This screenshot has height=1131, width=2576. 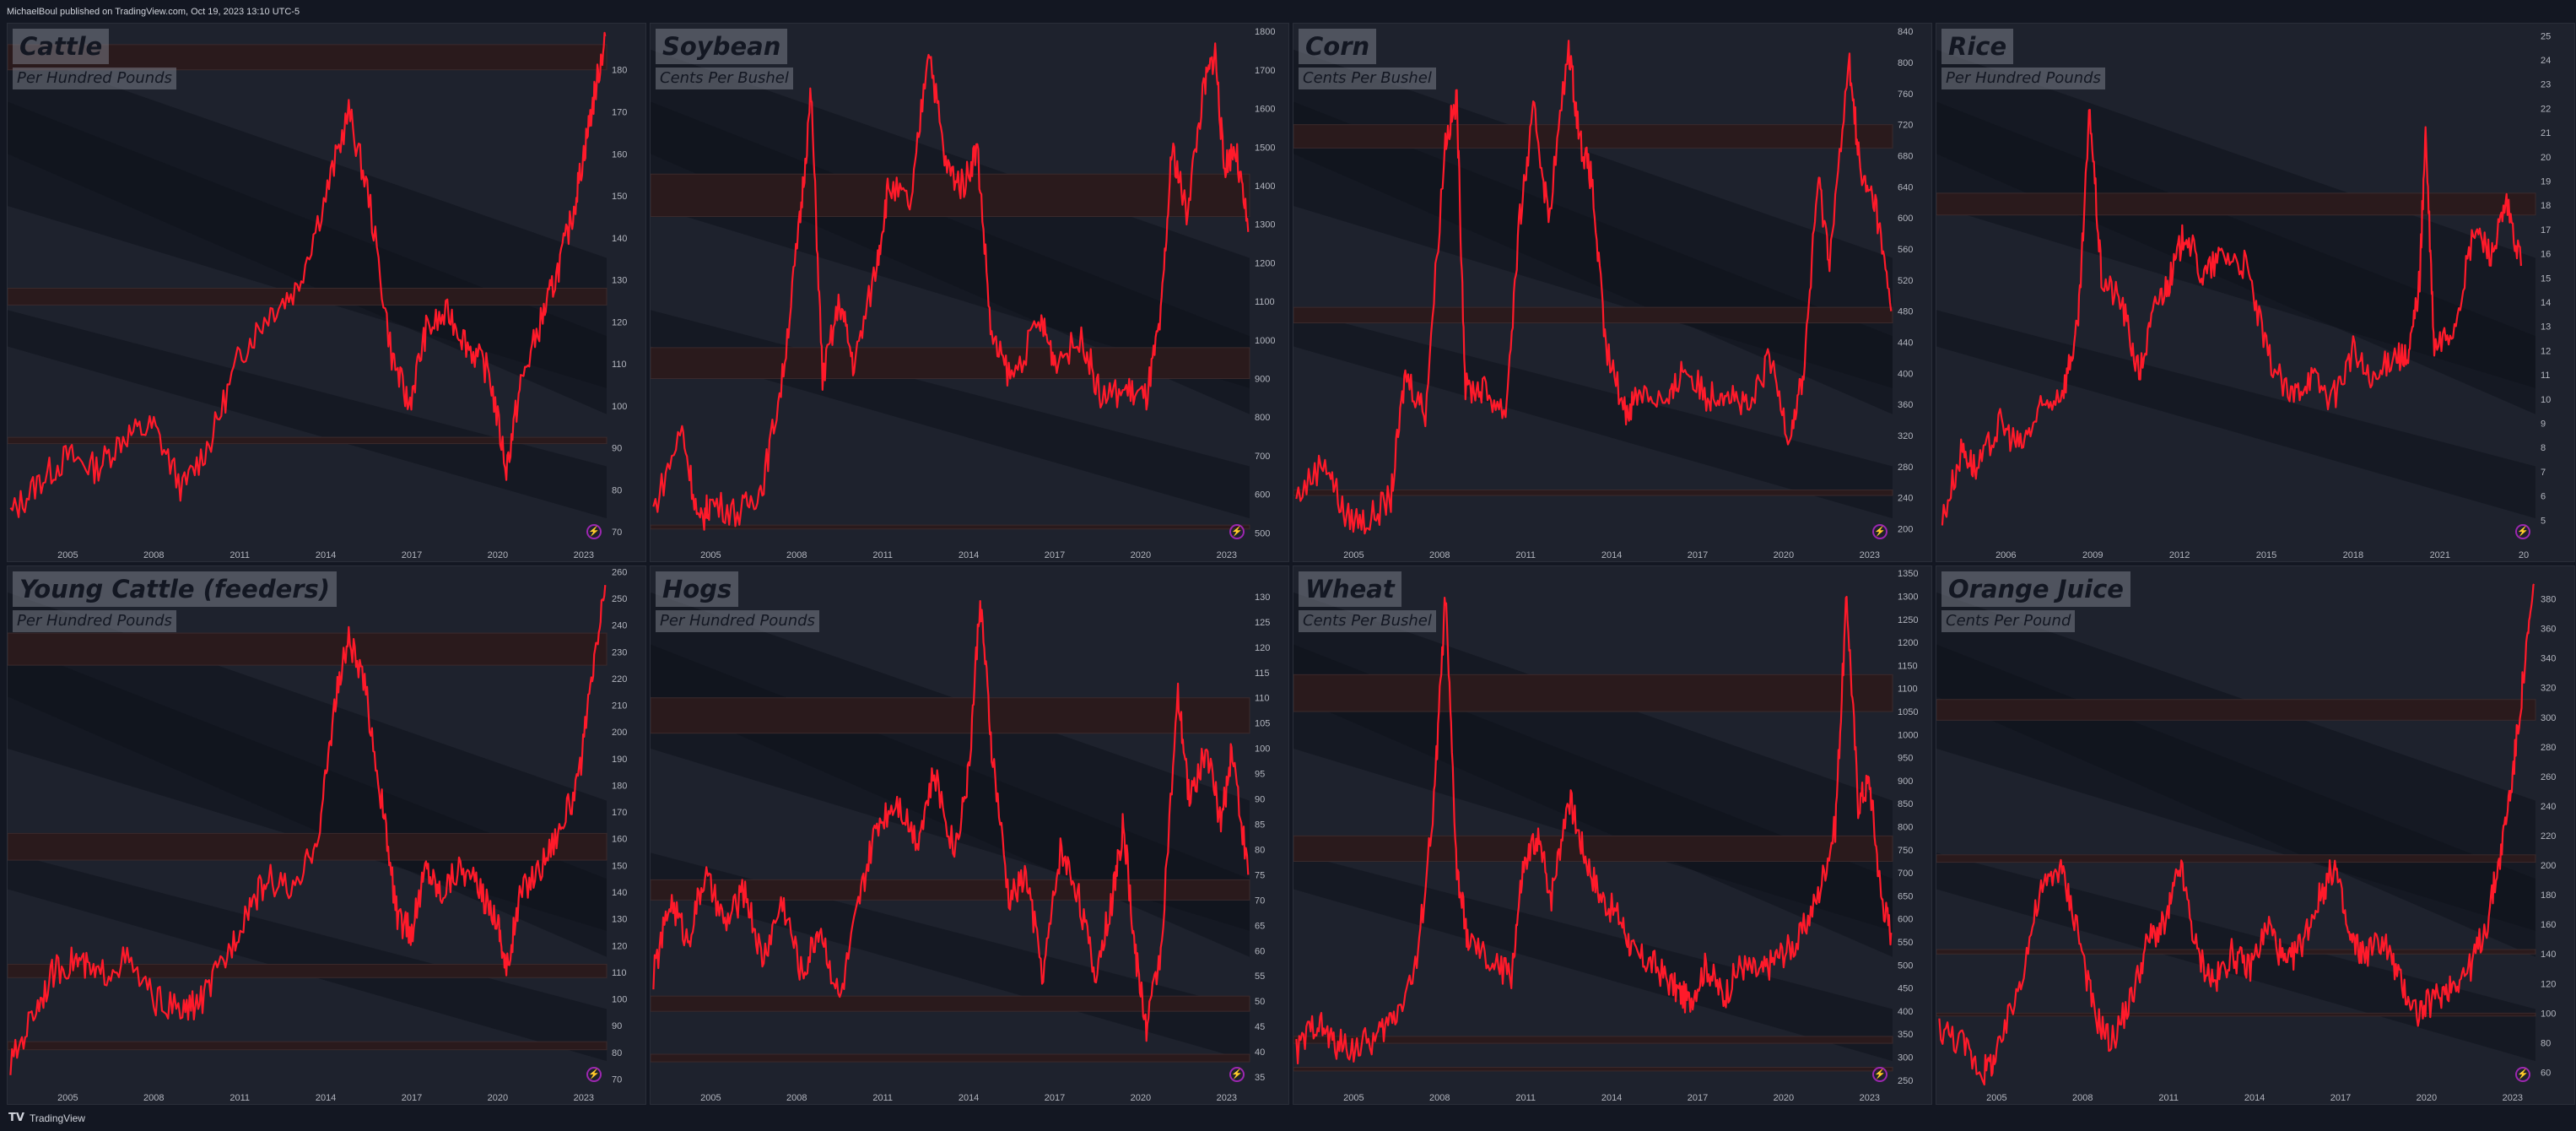 What do you see at coordinates (1905, 989) in the screenshot?
I see `y-tick-label: 450` at bounding box center [1905, 989].